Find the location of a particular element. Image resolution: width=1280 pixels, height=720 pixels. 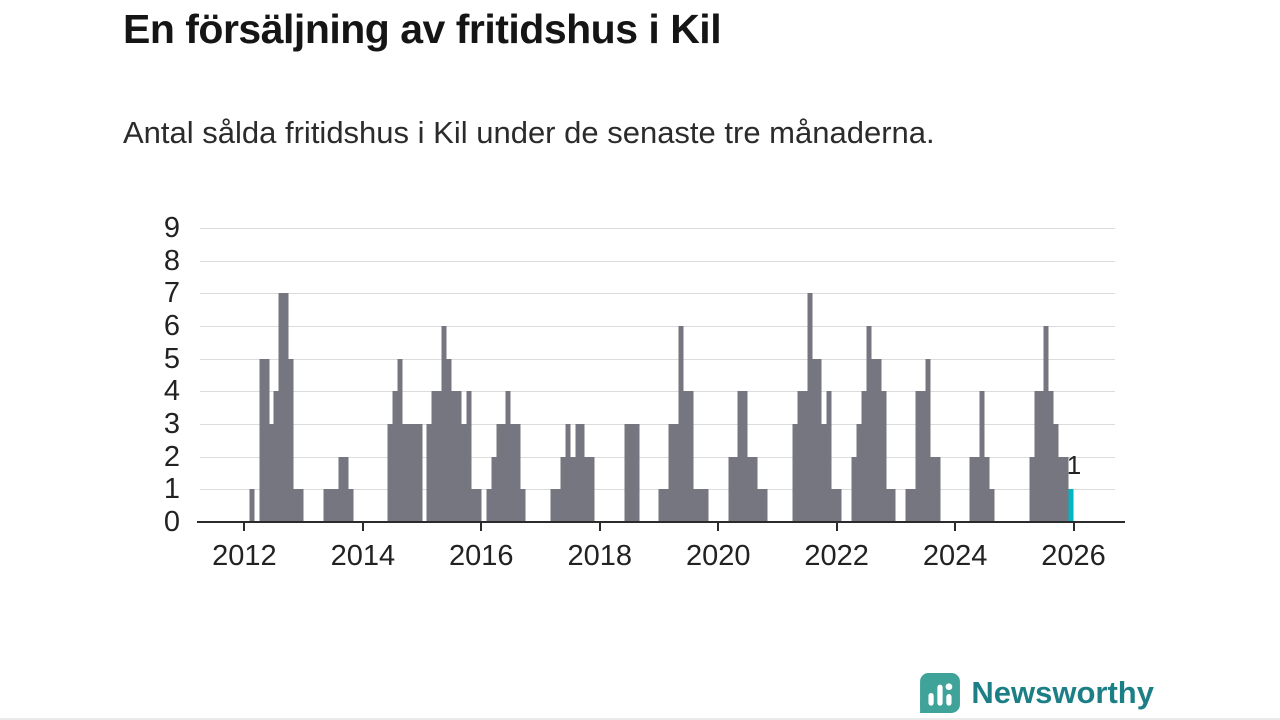

x-axis-ticks is located at coordinates (657, 527).